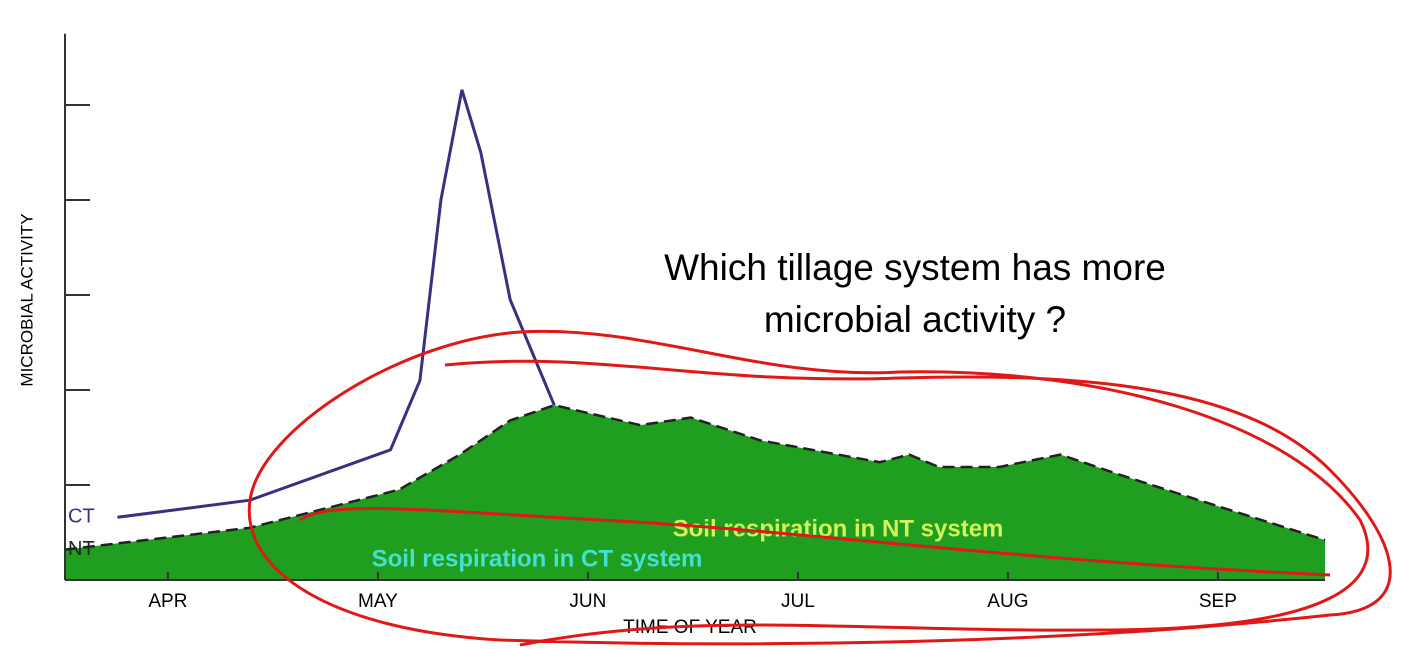 Image resolution: width=1414 pixels, height=649 pixels. I want to click on x-tick-label: AUG, so click(1007, 601).